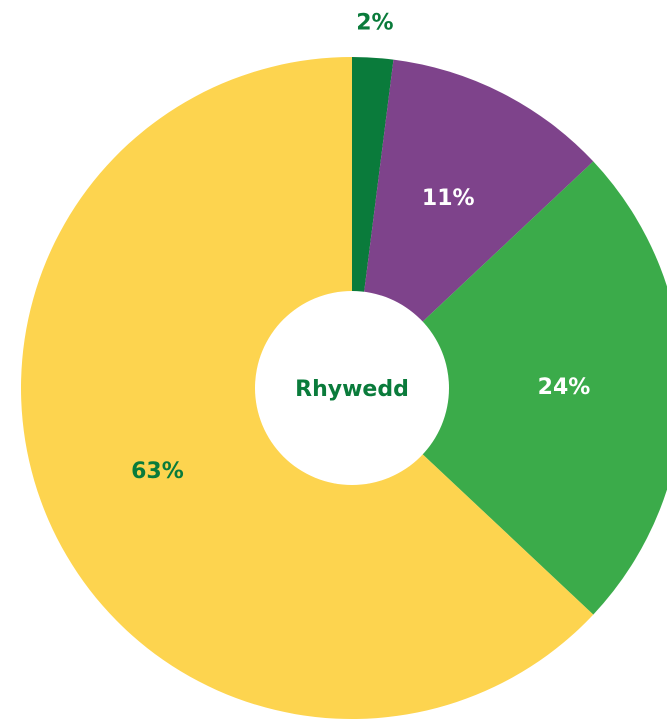 The height and width of the screenshot is (722, 667). I want to click on value-label: 11%, so click(448, 198).